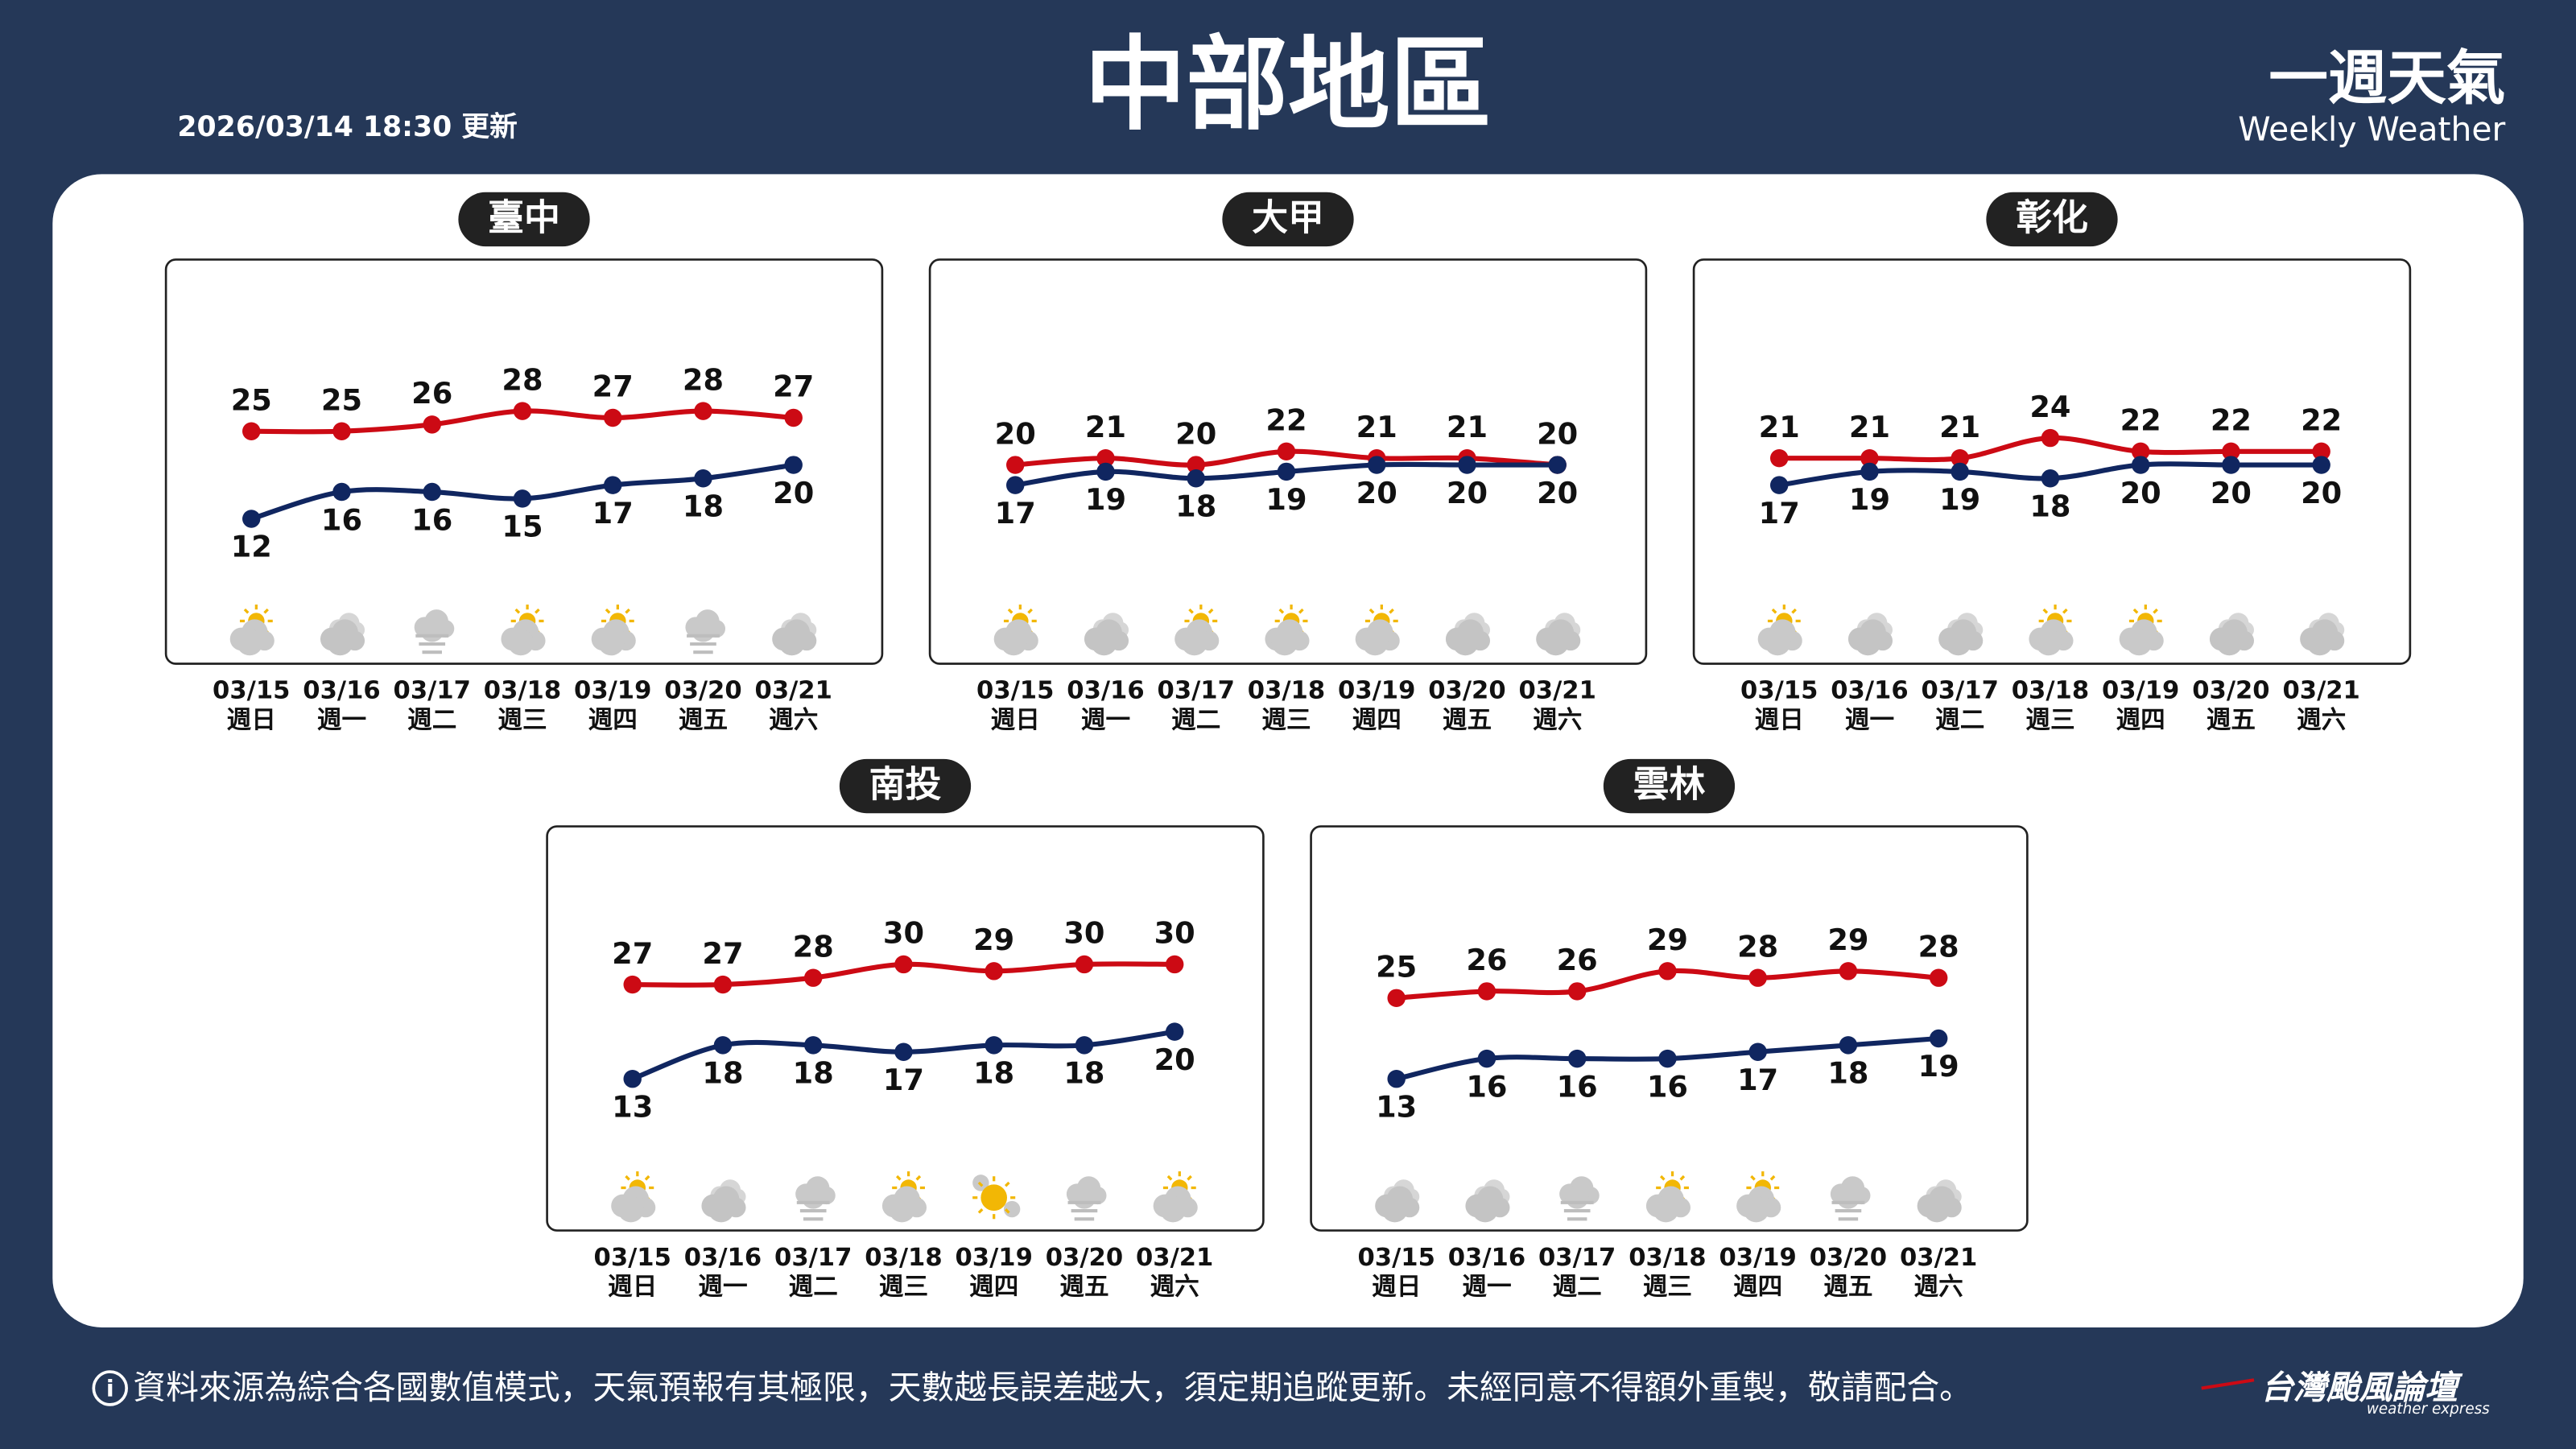 The image size is (2576, 1449). What do you see at coordinates (813, 946) in the screenshot?
I see `value-label: 28` at bounding box center [813, 946].